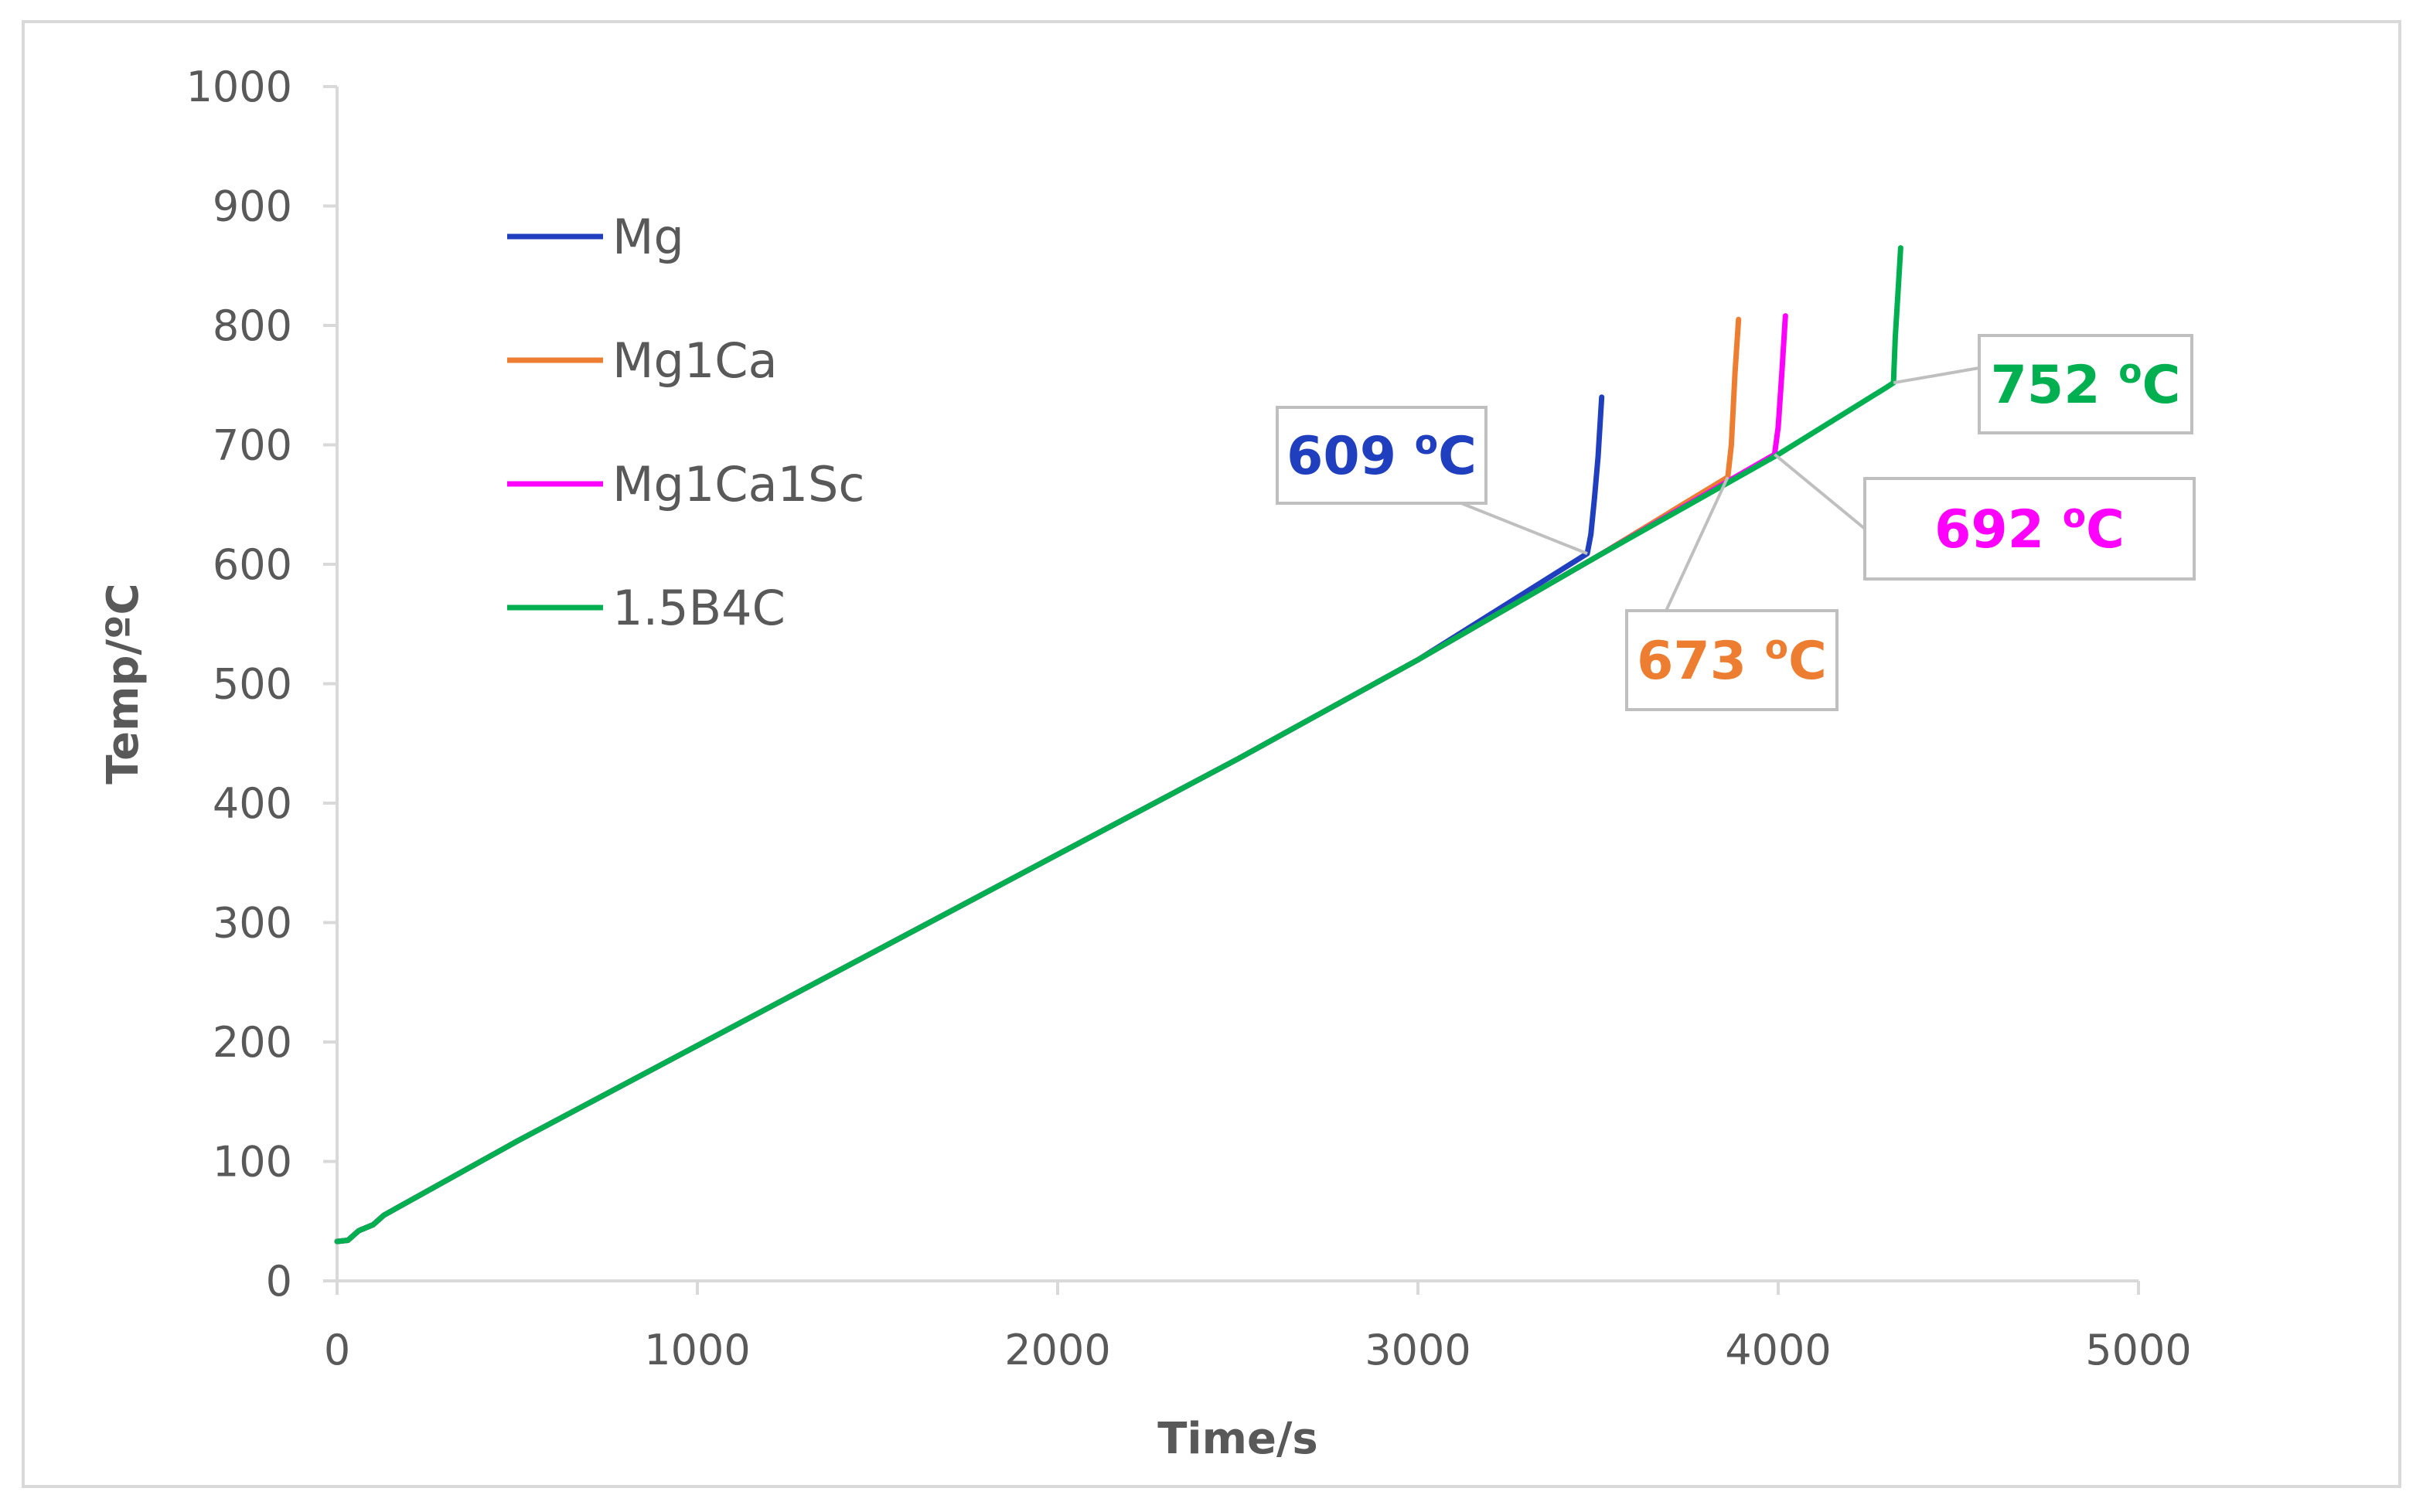 The image size is (2423, 1512). What do you see at coordinates (253, 325) in the screenshot?
I see `y-tick-label: 800` at bounding box center [253, 325].